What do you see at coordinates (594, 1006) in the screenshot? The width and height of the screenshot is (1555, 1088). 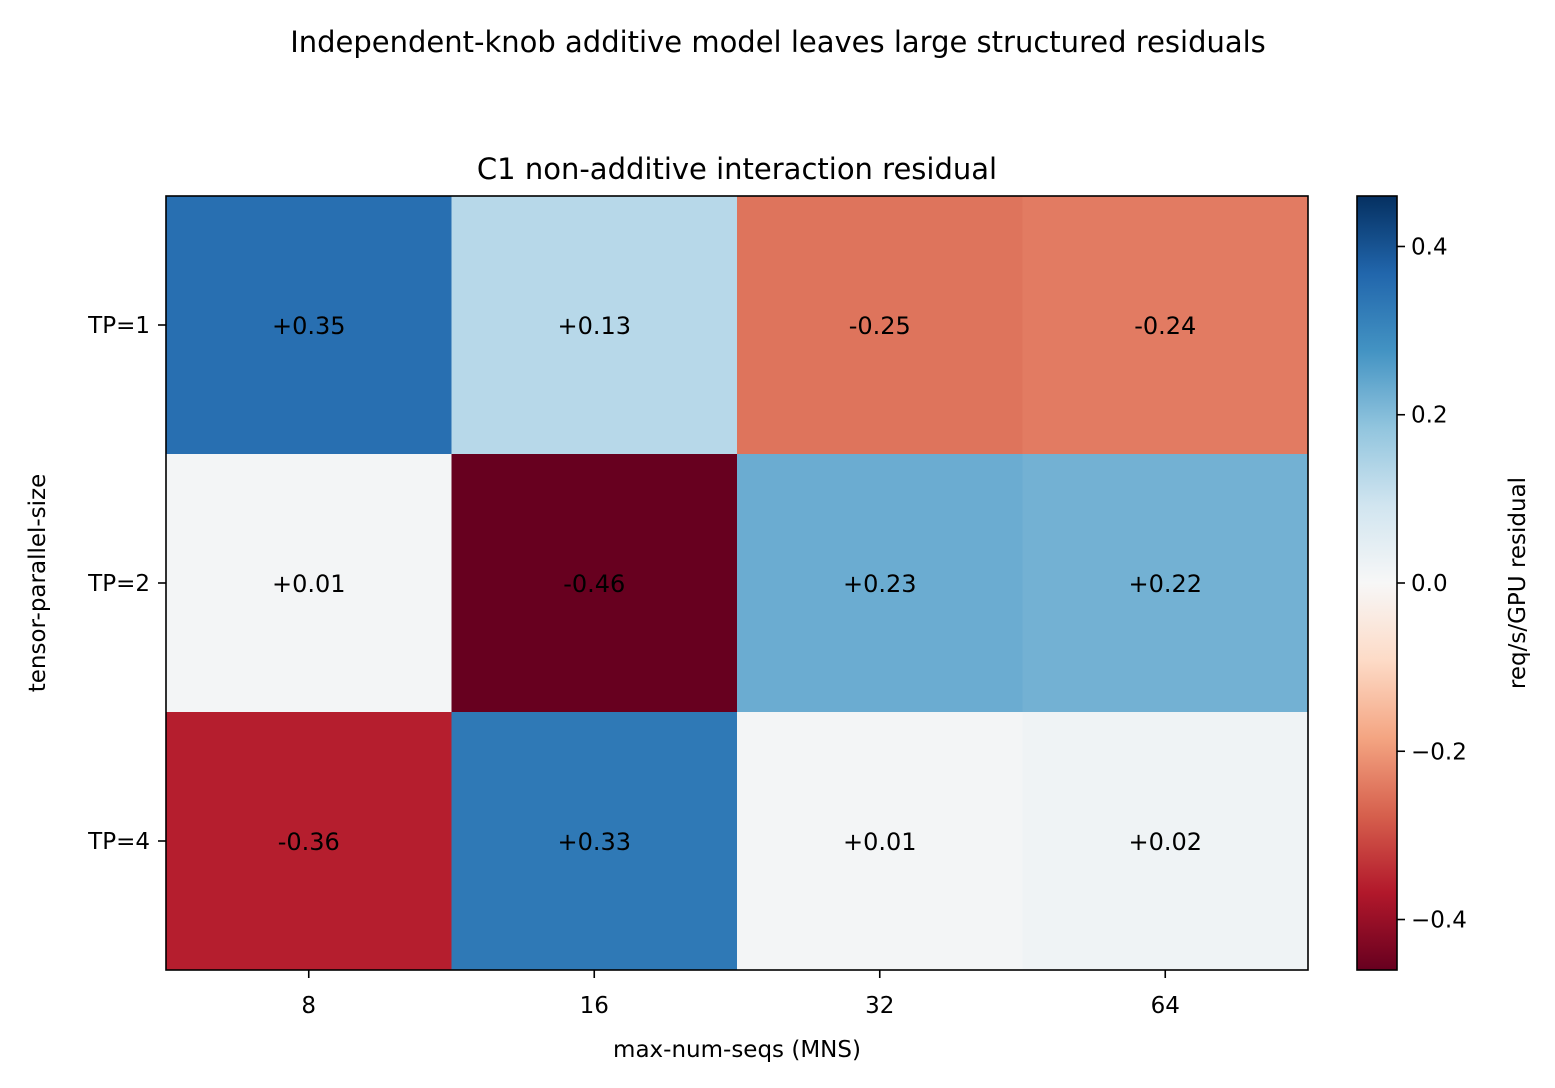 I see `x-tick-label: 16` at bounding box center [594, 1006].